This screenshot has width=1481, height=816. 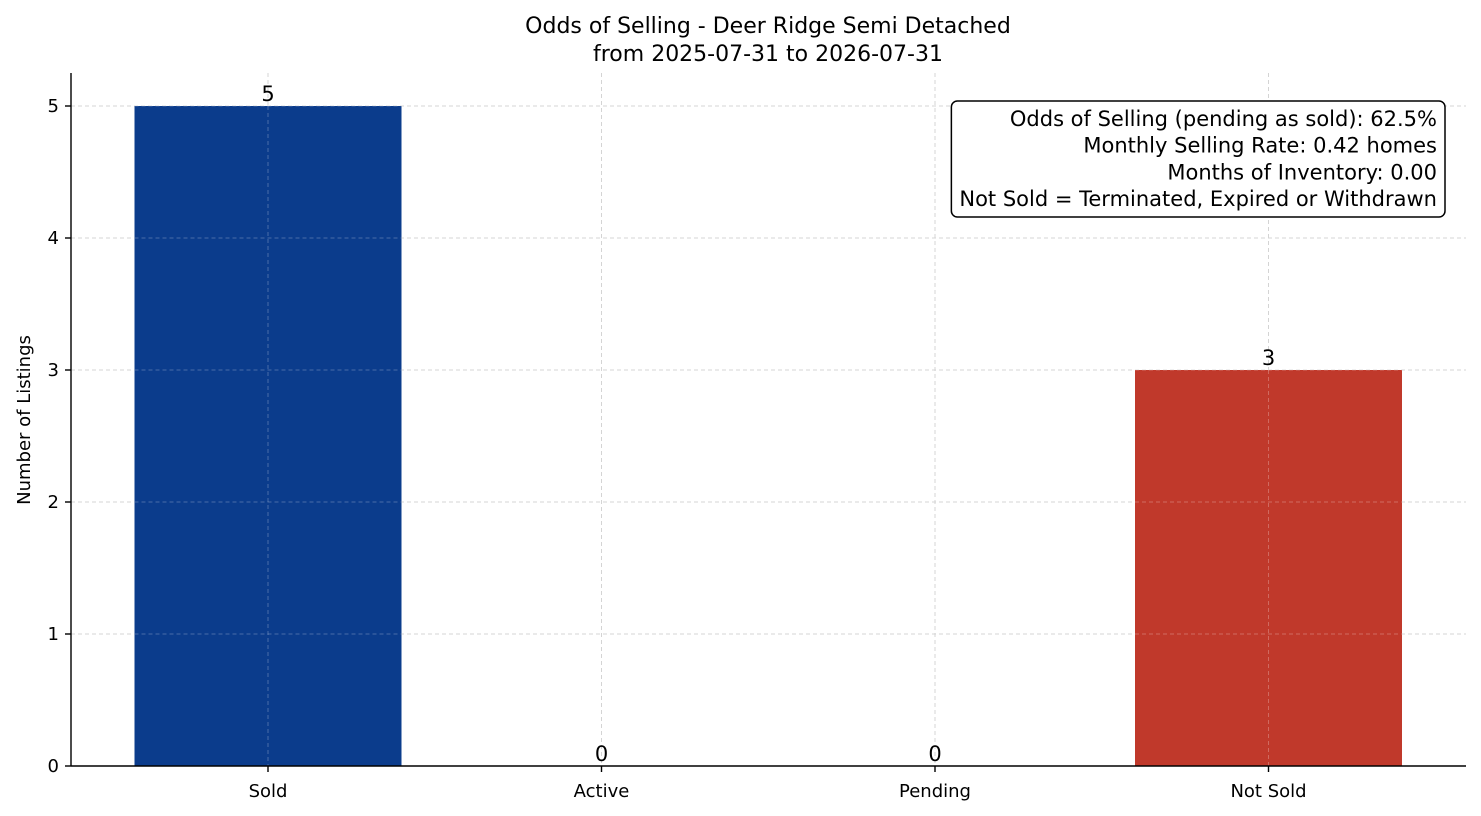 I want to click on y-tick-label-2: 2, so click(x=53, y=502).